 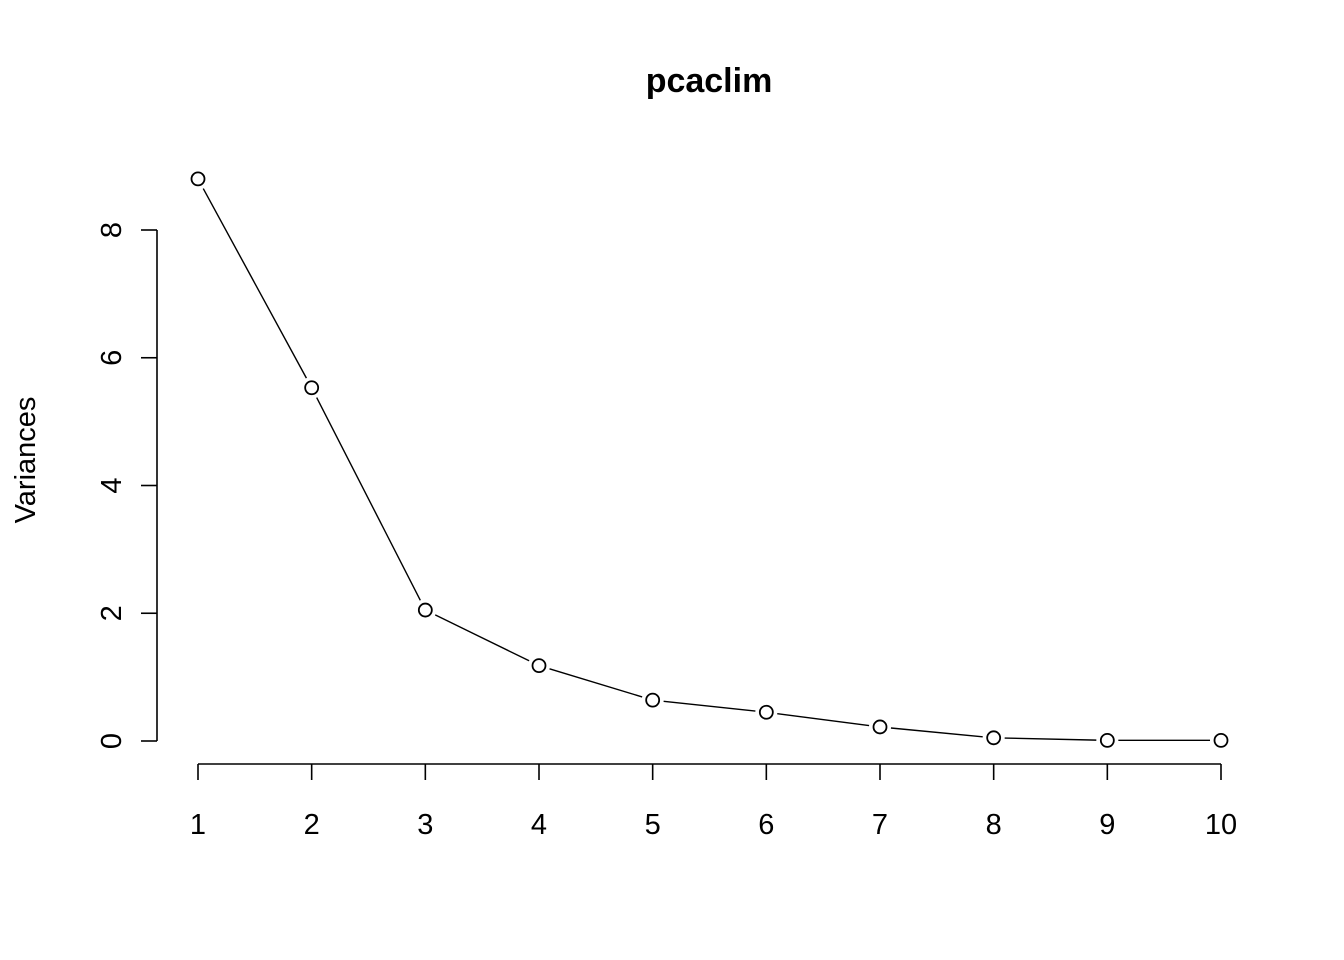 What do you see at coordinates (312, 825) in the screenshot?
I see `x-tick-label: 2` at bounding box center [312, 825].